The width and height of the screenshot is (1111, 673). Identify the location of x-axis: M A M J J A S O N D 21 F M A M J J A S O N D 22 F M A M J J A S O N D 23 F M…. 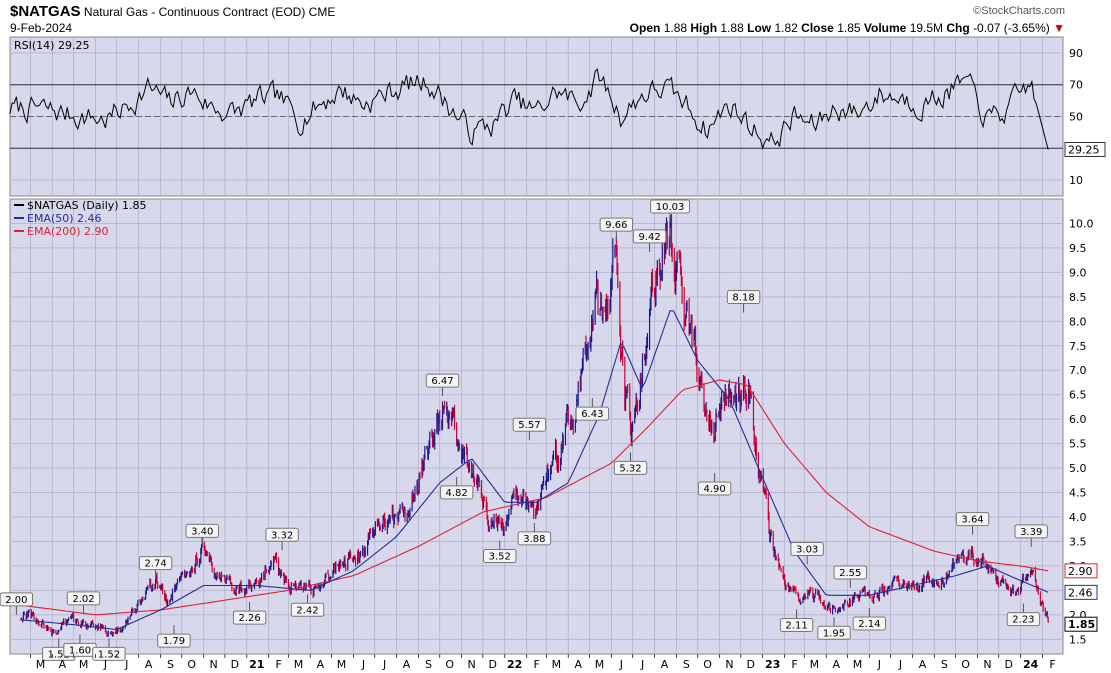
(542, 662).